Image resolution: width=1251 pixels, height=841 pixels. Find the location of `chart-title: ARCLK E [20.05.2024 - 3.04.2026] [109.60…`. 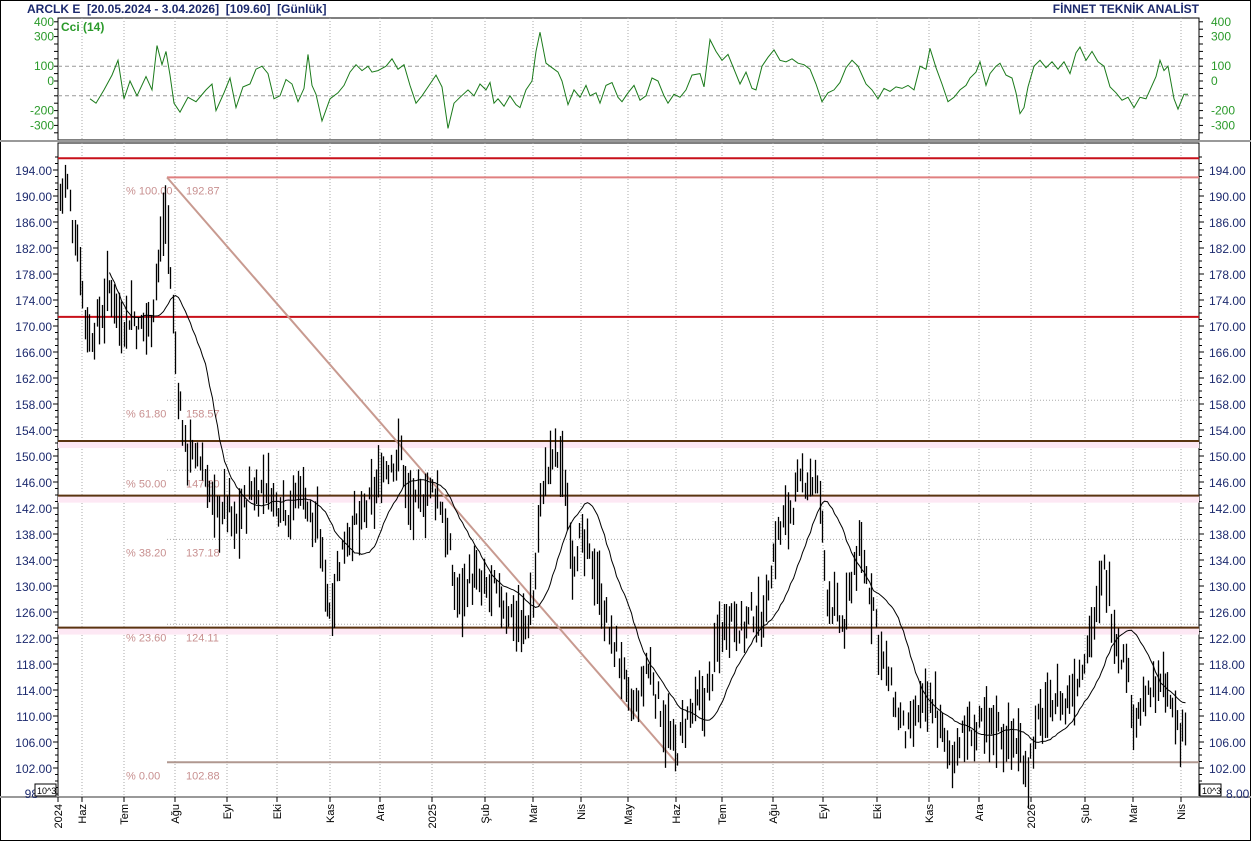

chart-title: ARCLK E [20.05.2024 - 3.04.2026] [109.60… is located at coordinates (177, 9).